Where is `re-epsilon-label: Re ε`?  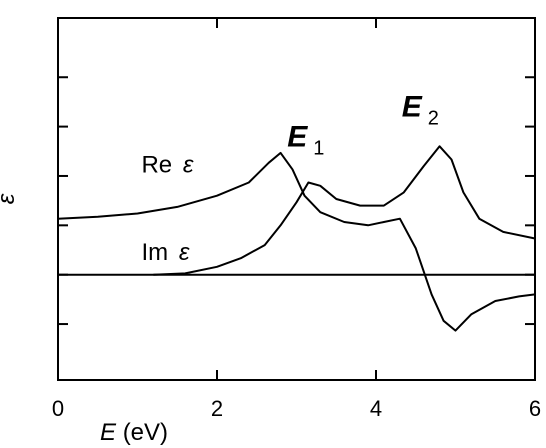
re-epsilon-label: Re ε is located at coordinates (167, 165).